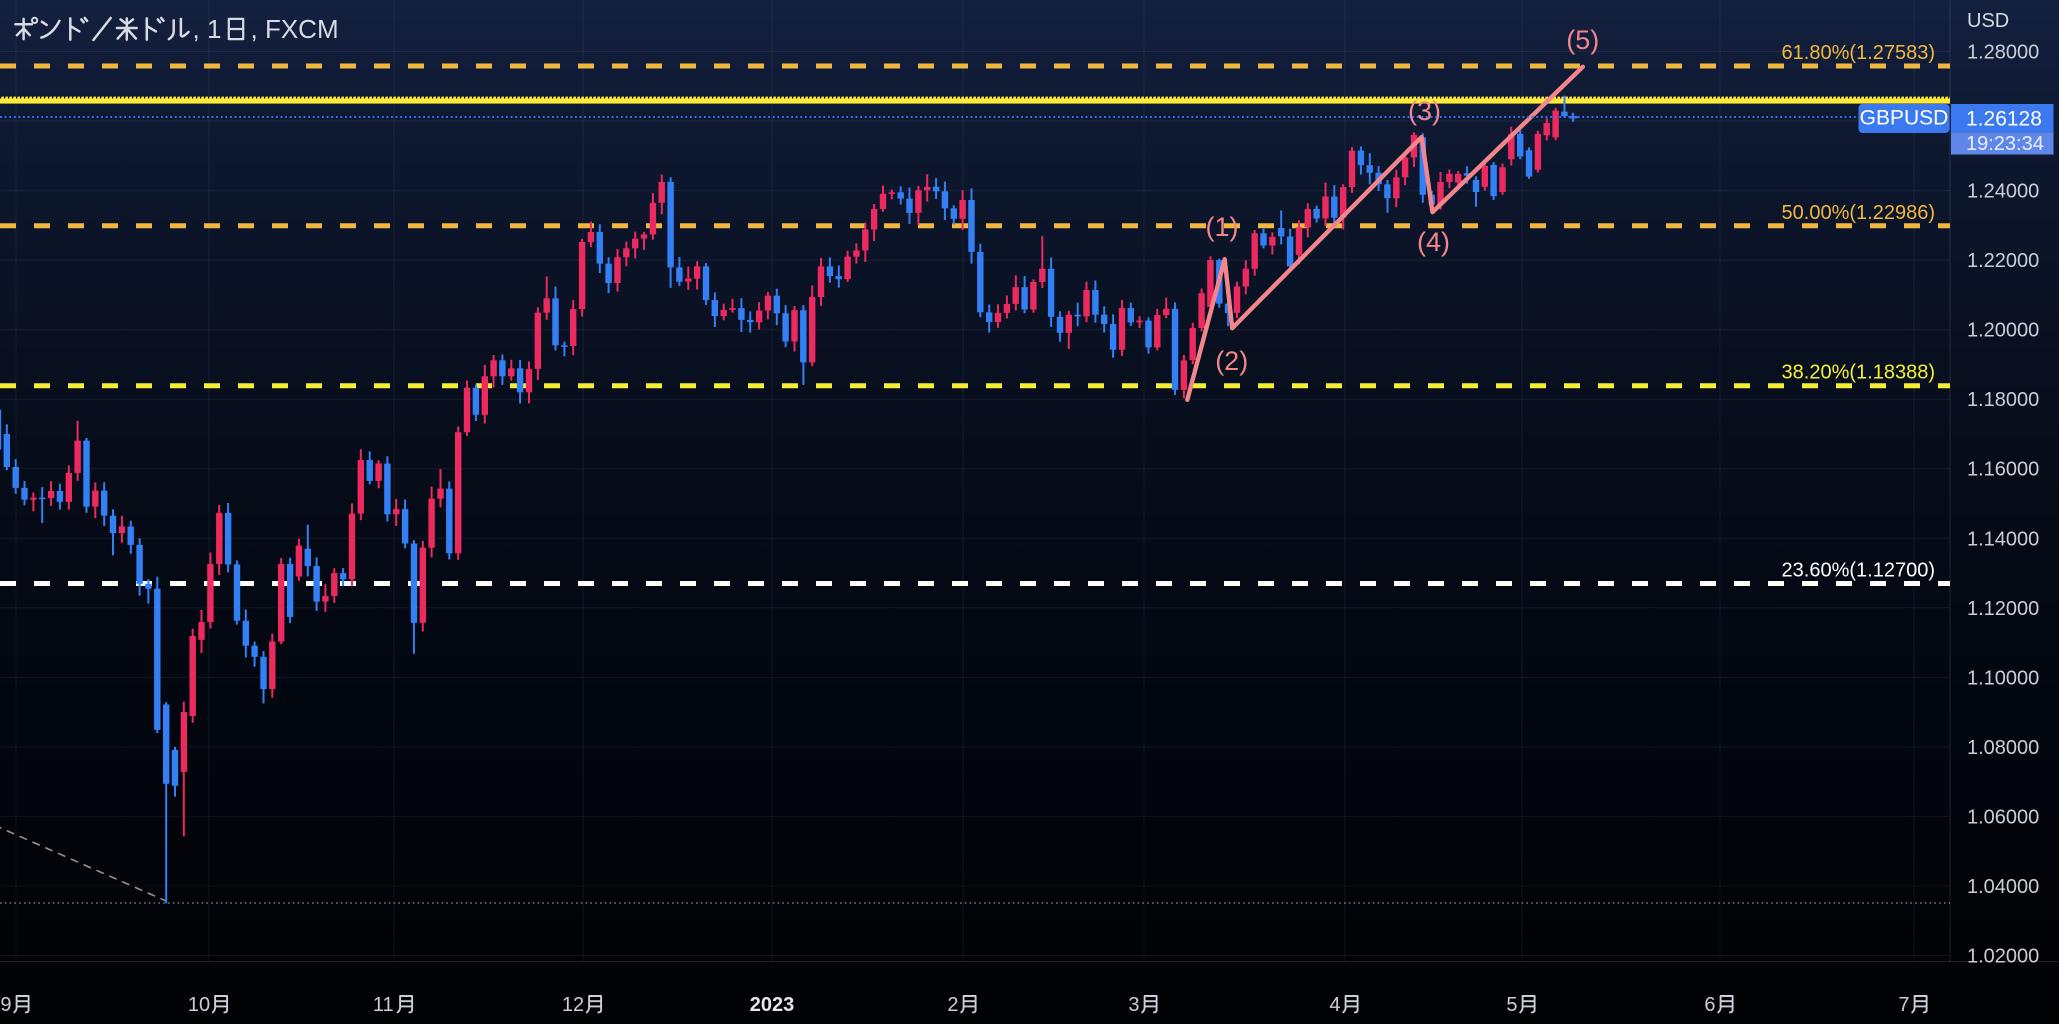  What do you see at coordinates (2003, 678) in the screenshot?
I see `svg-text: 1.10000` at bounding box center [2003, 678].